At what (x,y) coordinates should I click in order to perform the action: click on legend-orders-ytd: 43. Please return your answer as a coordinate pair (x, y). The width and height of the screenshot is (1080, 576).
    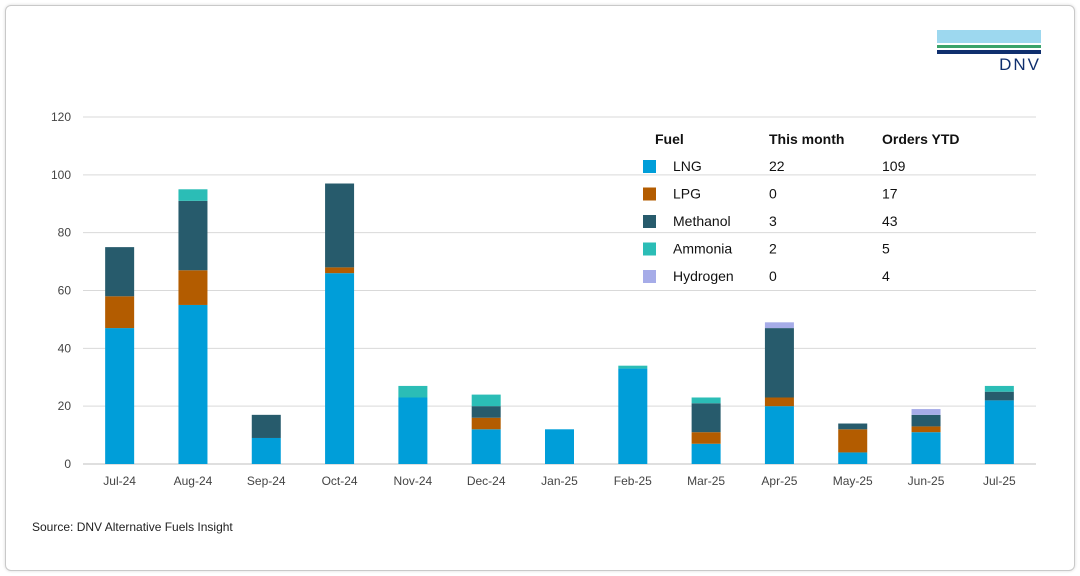
    Looking at the image, I should click on (890, 221).